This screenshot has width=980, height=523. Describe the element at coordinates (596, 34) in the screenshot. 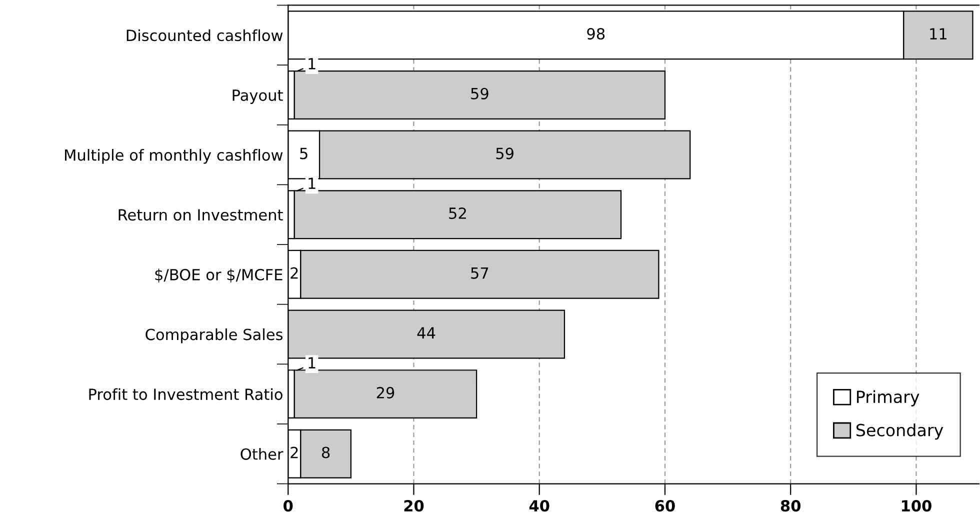

I see `data-label: 98` at that location.